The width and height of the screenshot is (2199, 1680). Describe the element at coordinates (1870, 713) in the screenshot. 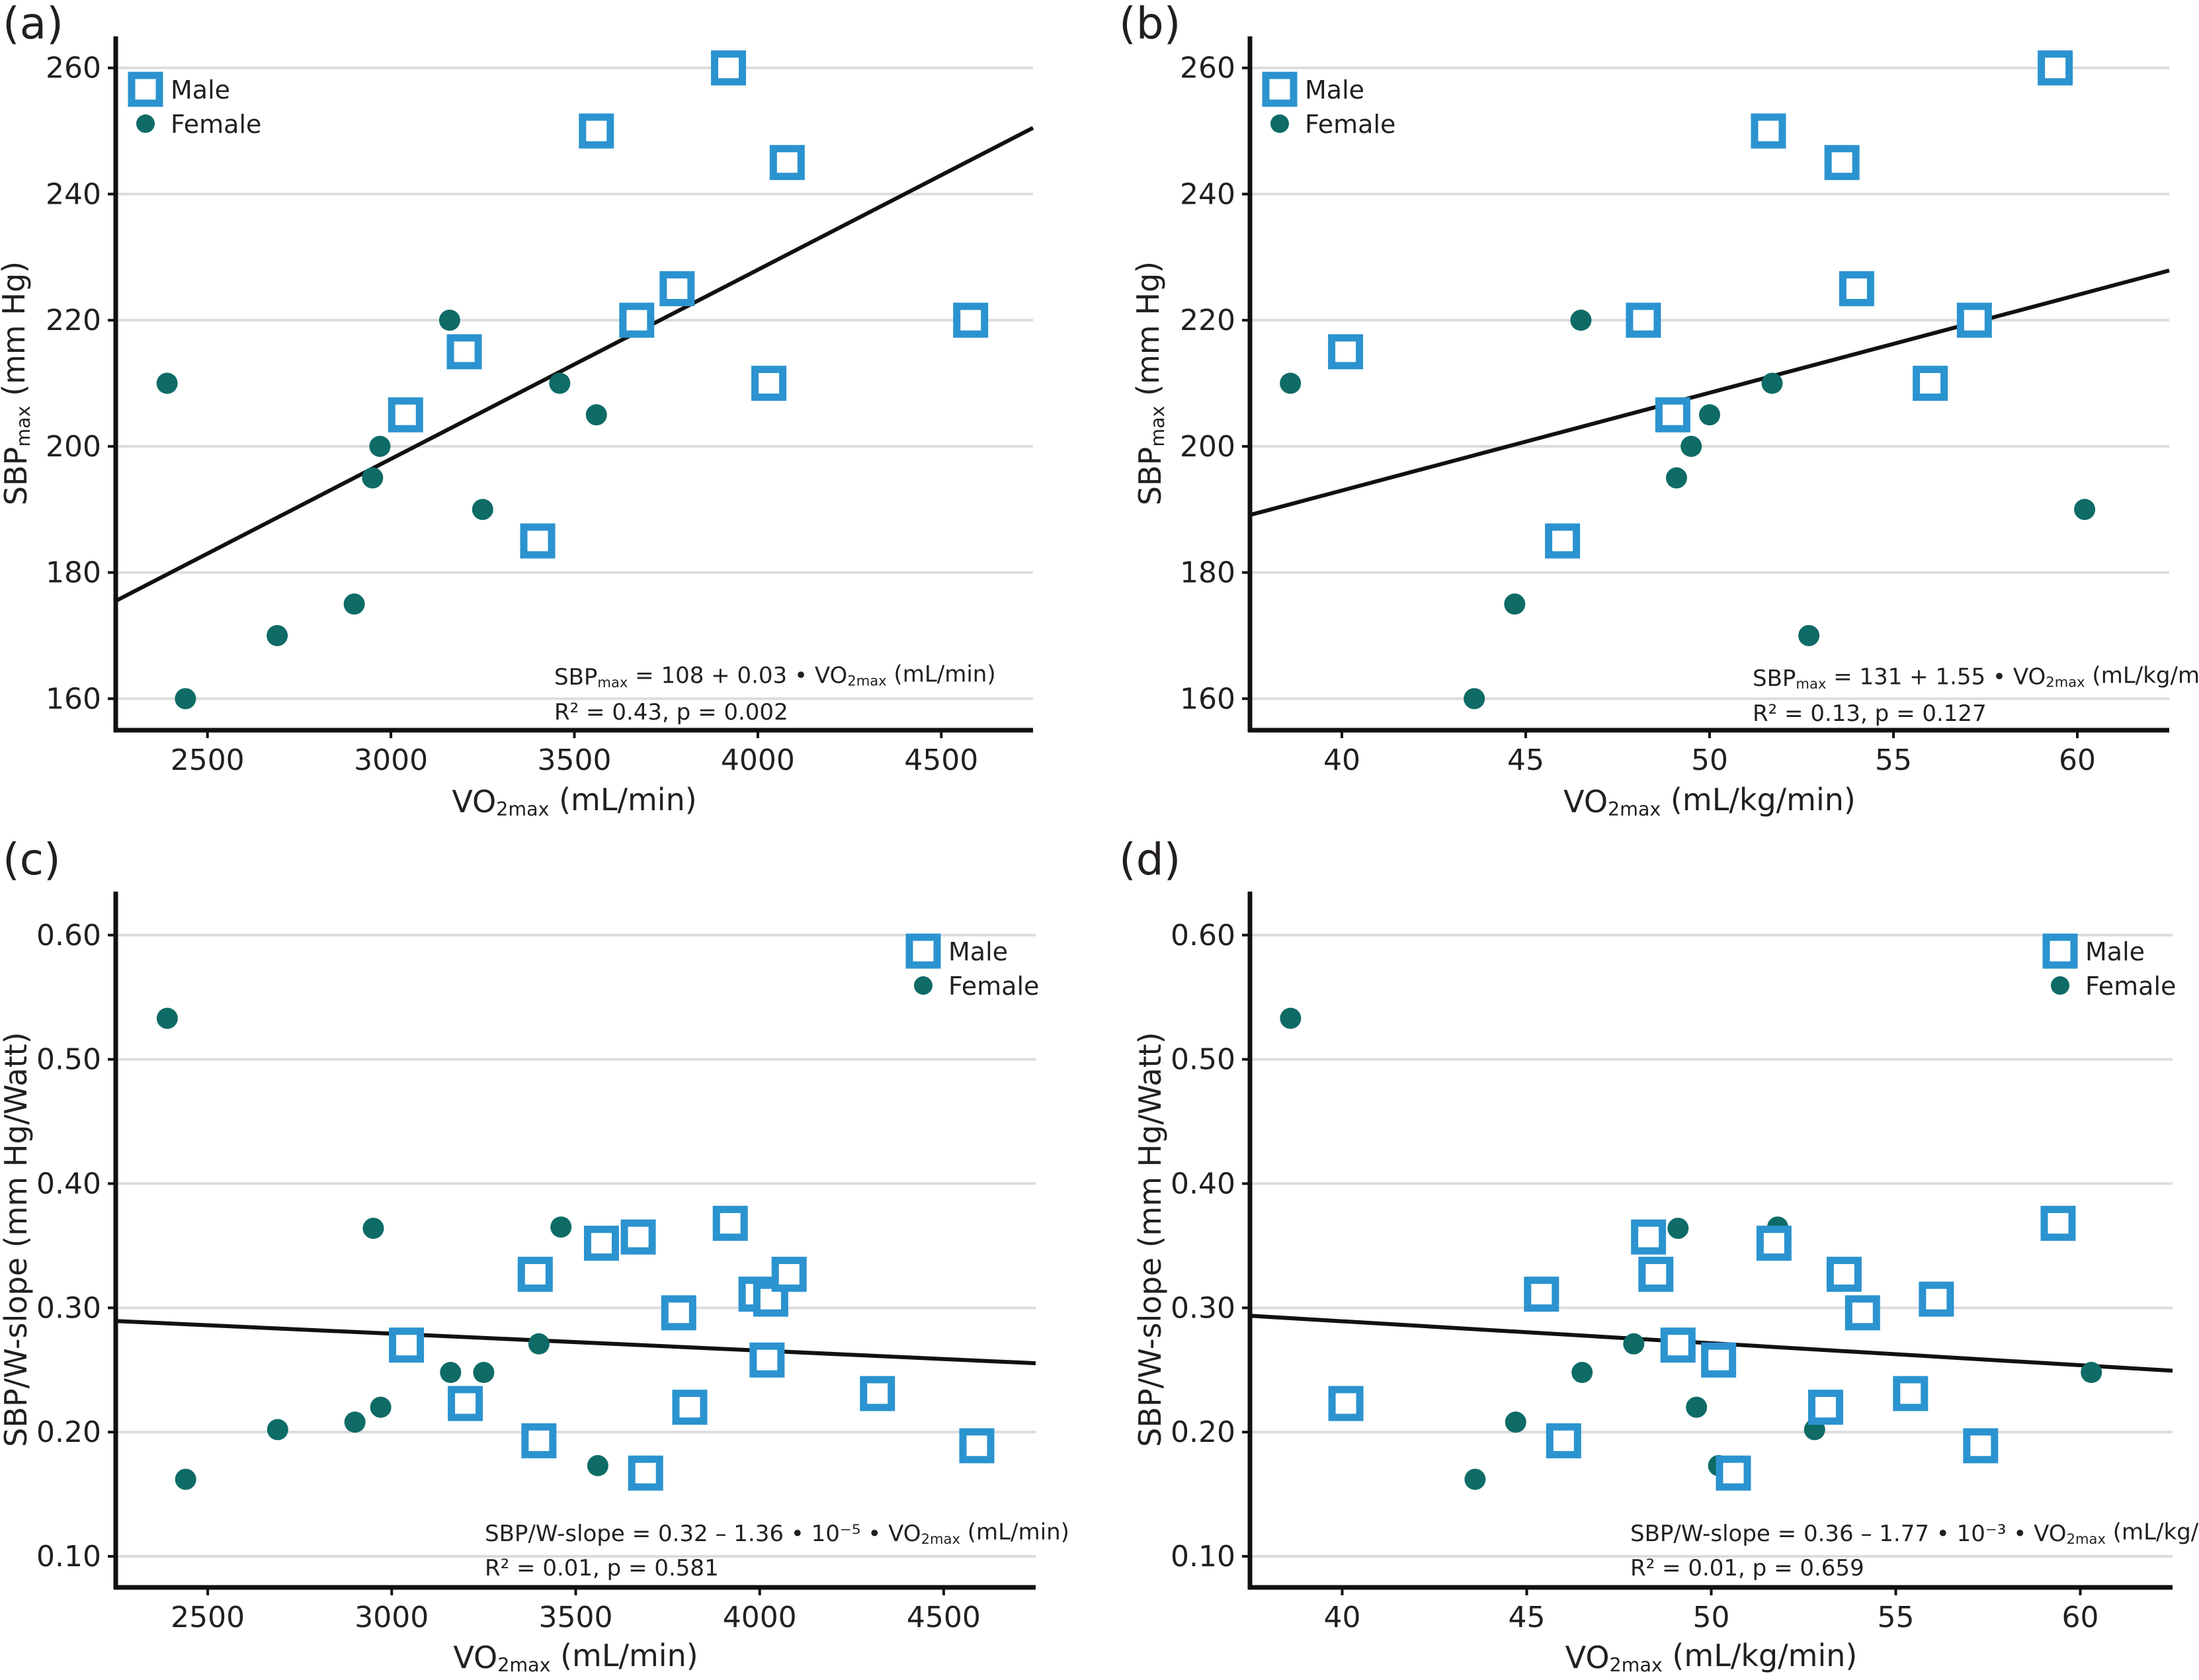

I see `regression-stats: R² = 0.13, p = 0.127` at that location.